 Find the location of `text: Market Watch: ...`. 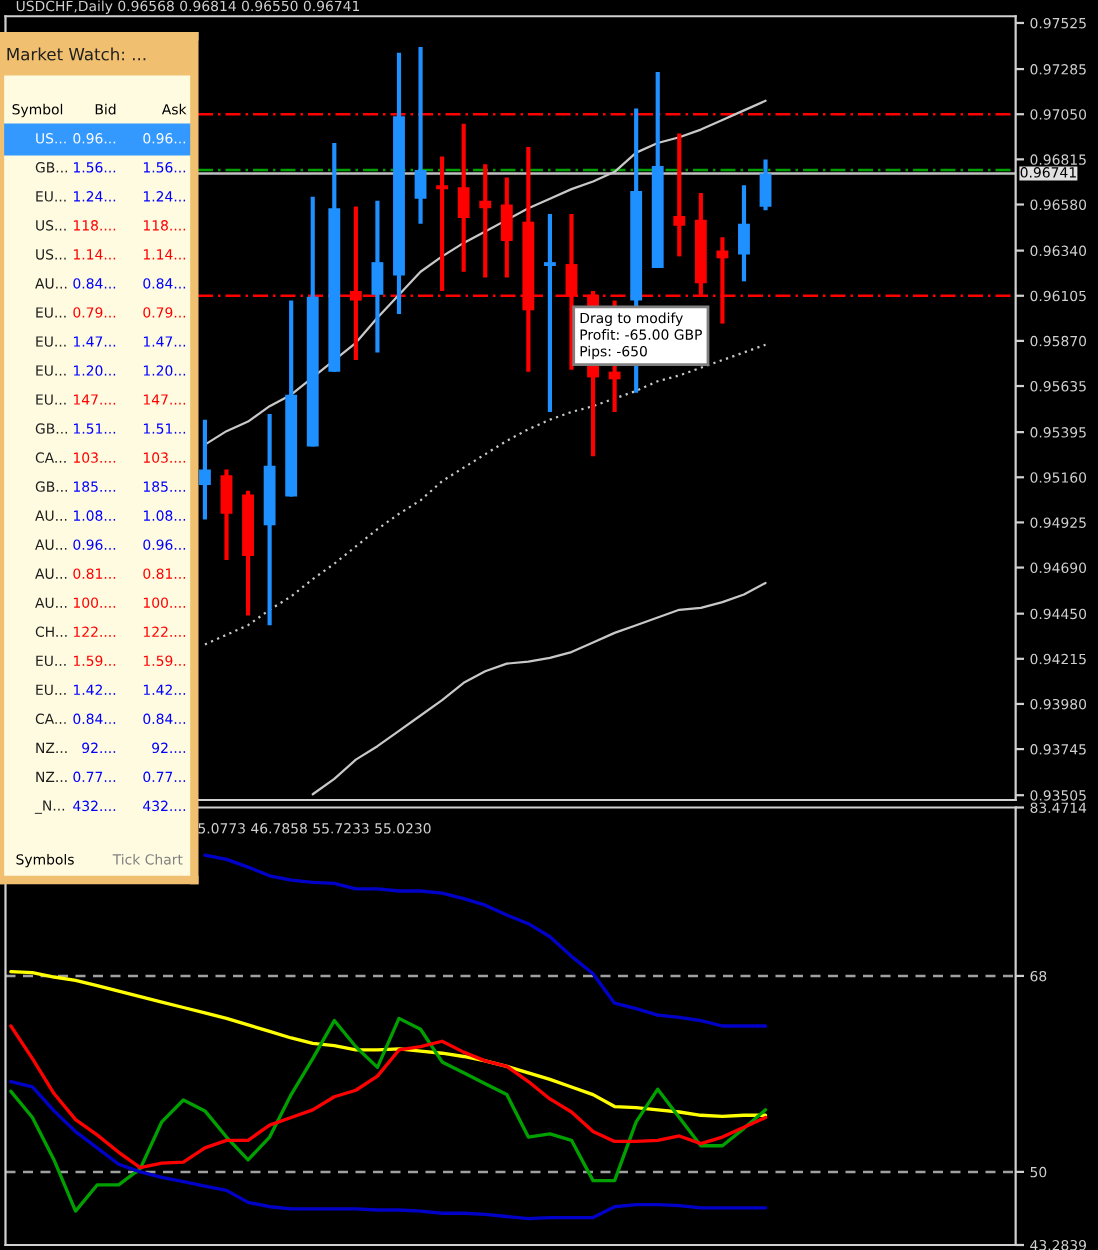

text: Market Watch: ... is located at coordinates (76, 54).